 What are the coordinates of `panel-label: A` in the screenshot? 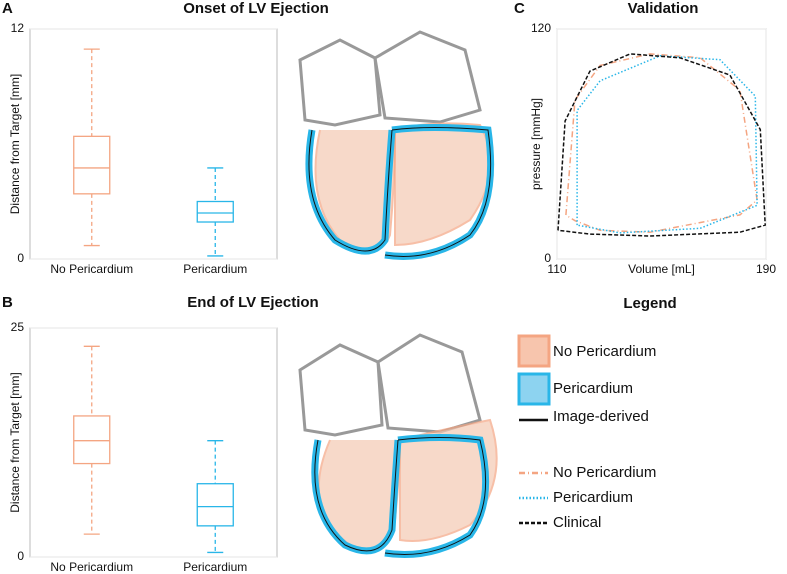 It's located at (7, 8).